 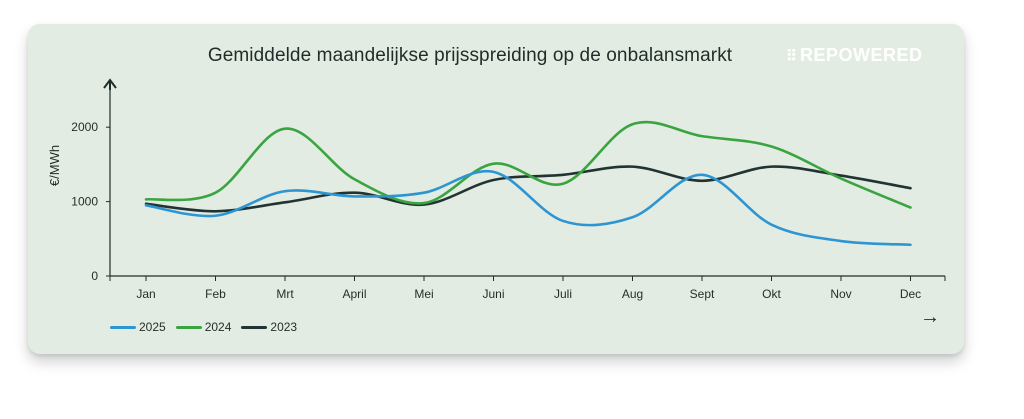 What do you see at coordinates (930, 317) in the screenshot?
I see `next-arrow-button: →` at bounding box center [930, 317].